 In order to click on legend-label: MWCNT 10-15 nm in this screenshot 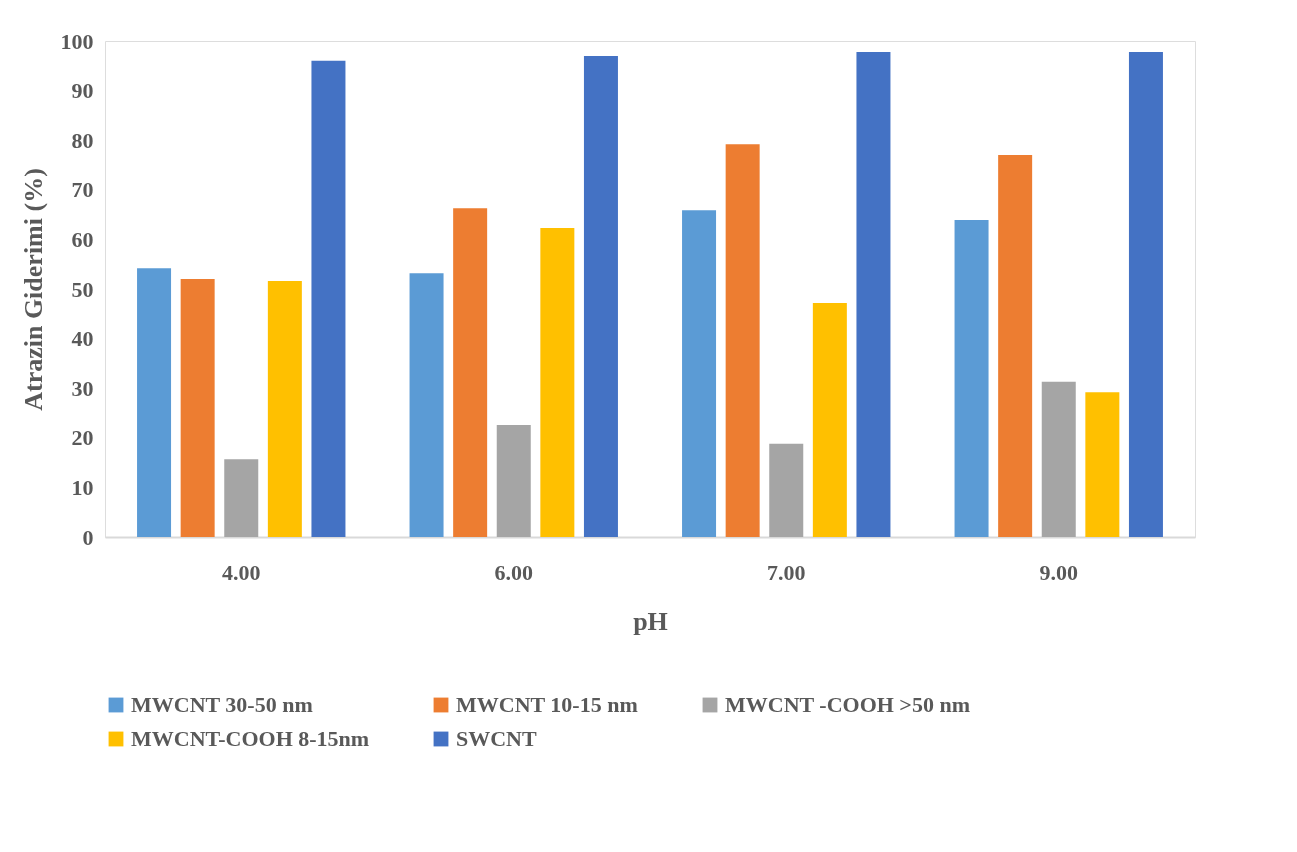, I will do `click(547, 704)`.